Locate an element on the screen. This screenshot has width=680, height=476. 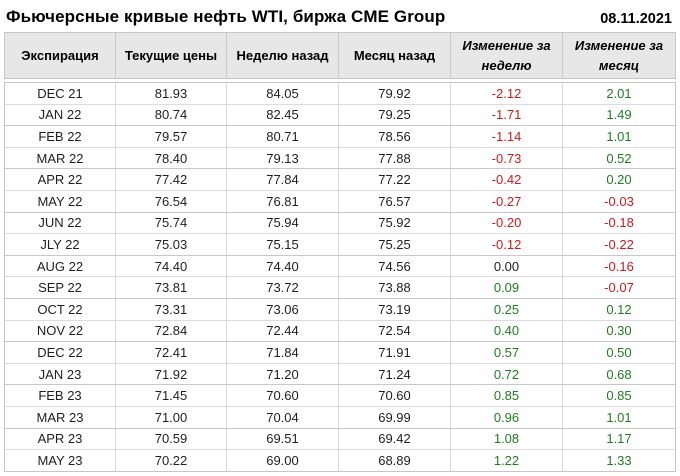
change-cell: -0.12 is located at coordinates (507, 244).